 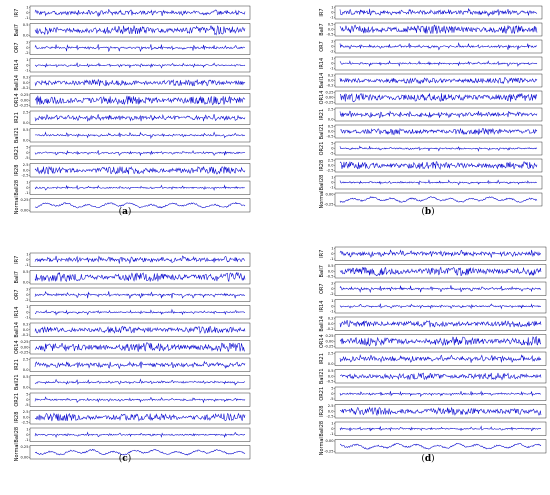 What do you see at coordinates (322, 12) in the screenshot?
I see `series-label-ir7: IR7` at bounding box center [322, 12].